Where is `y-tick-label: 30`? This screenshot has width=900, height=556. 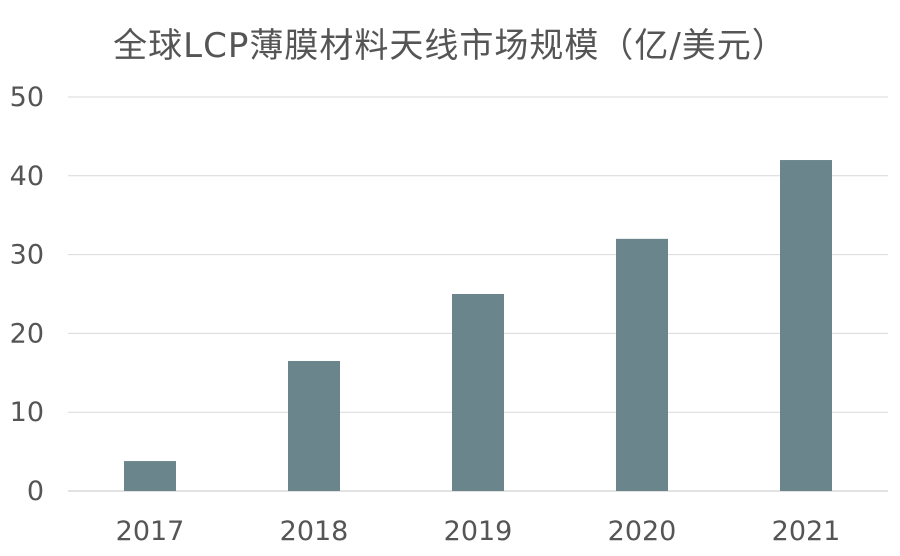
y-tick-label: 30 is located at coordinates (27, 255).